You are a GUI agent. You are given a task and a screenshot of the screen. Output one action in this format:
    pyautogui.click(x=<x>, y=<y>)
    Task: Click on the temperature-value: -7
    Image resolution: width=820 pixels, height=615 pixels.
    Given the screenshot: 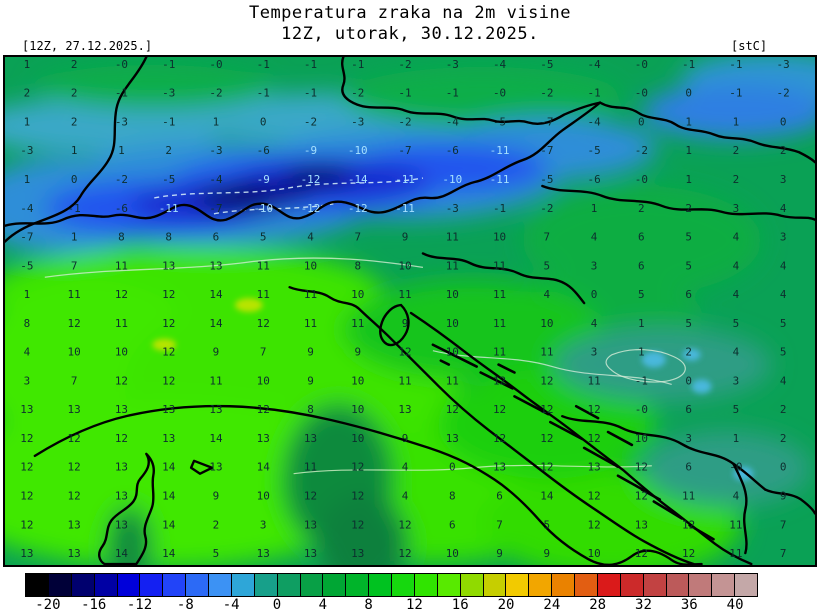 What is the action you would take?
    pyautogui.click(x=546, y=150)
    